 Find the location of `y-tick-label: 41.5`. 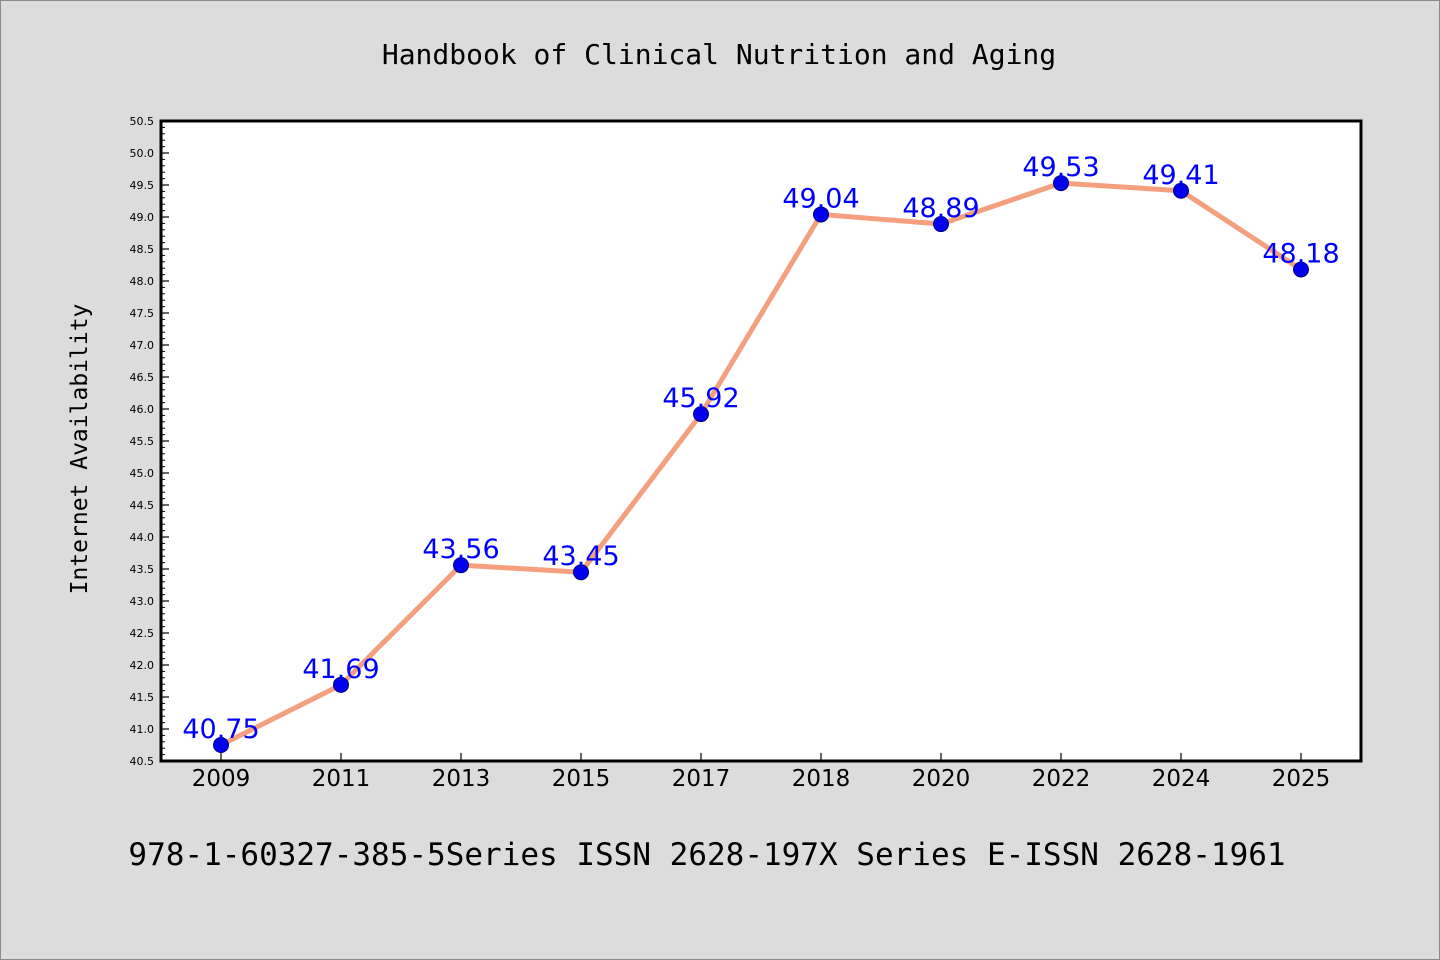

y-tick-label: 41.5 is located at coordinates (142, 697).